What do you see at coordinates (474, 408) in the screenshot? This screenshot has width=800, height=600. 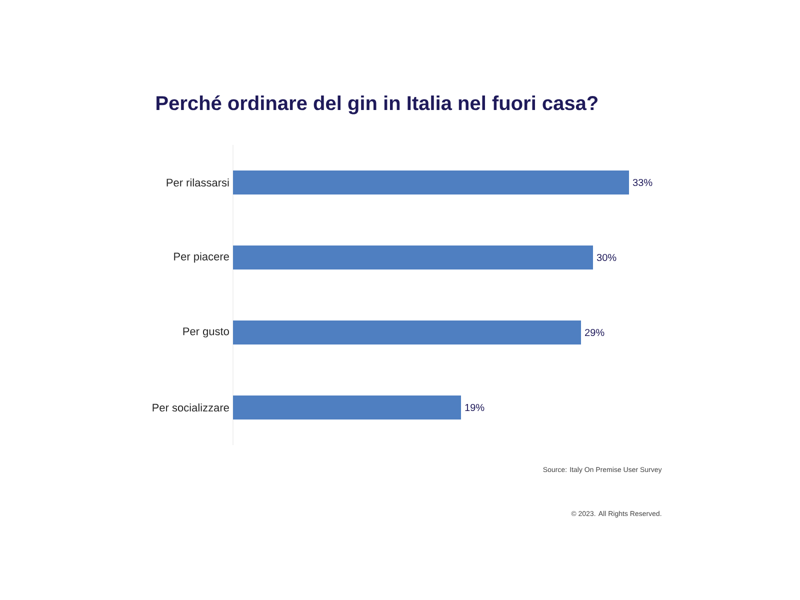 I see `data-label: 19%` at bounding box center [474, 408].